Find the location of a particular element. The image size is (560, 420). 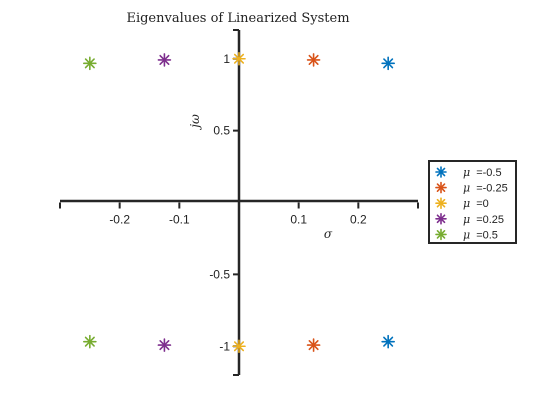

legend-items: μ =-0.5 μ =-0.25 μ =0 μ =0.25 μ =0.5 is located at coordinates (471, 203).